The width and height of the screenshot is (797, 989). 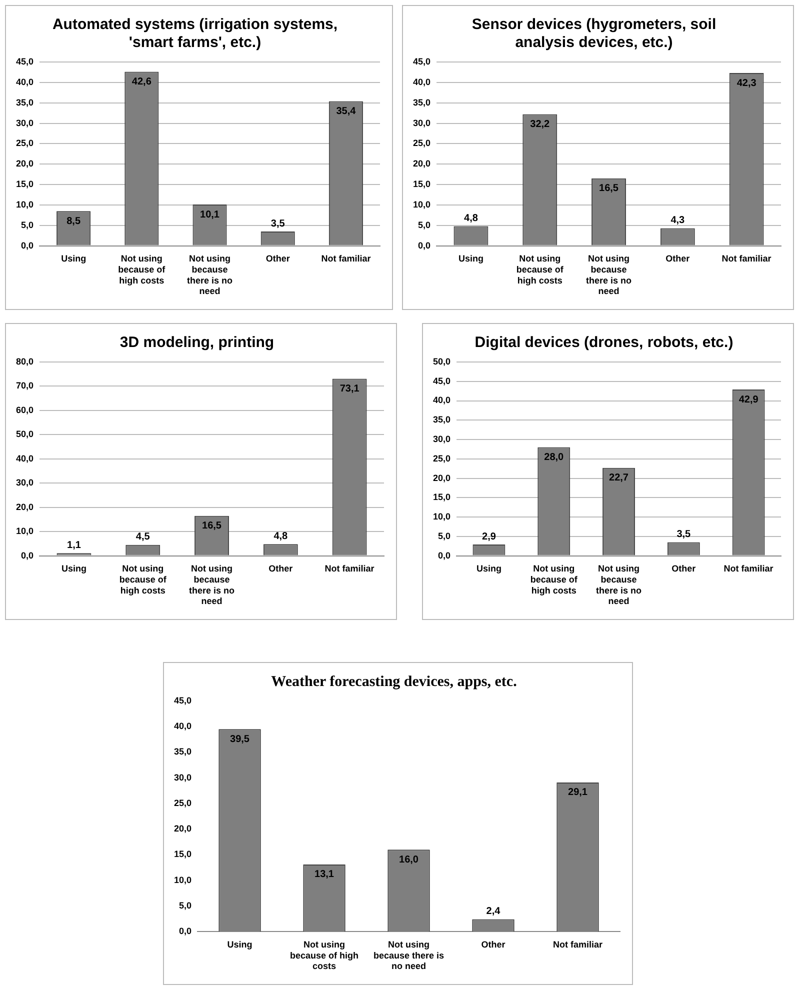 What do you see at coordinates (74, 545) in the screenshot?
I see `data-label: 1,1` at bounding box center [74, 545].